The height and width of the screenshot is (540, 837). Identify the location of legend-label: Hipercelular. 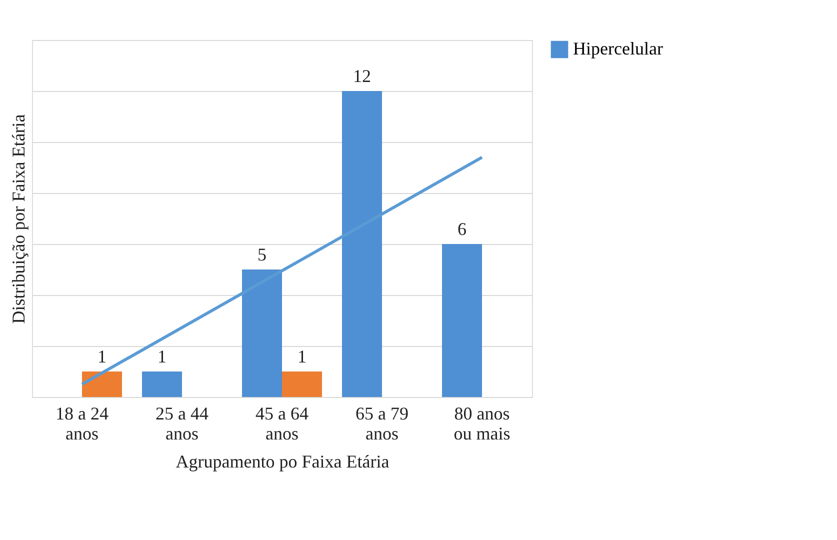
(618, 48).